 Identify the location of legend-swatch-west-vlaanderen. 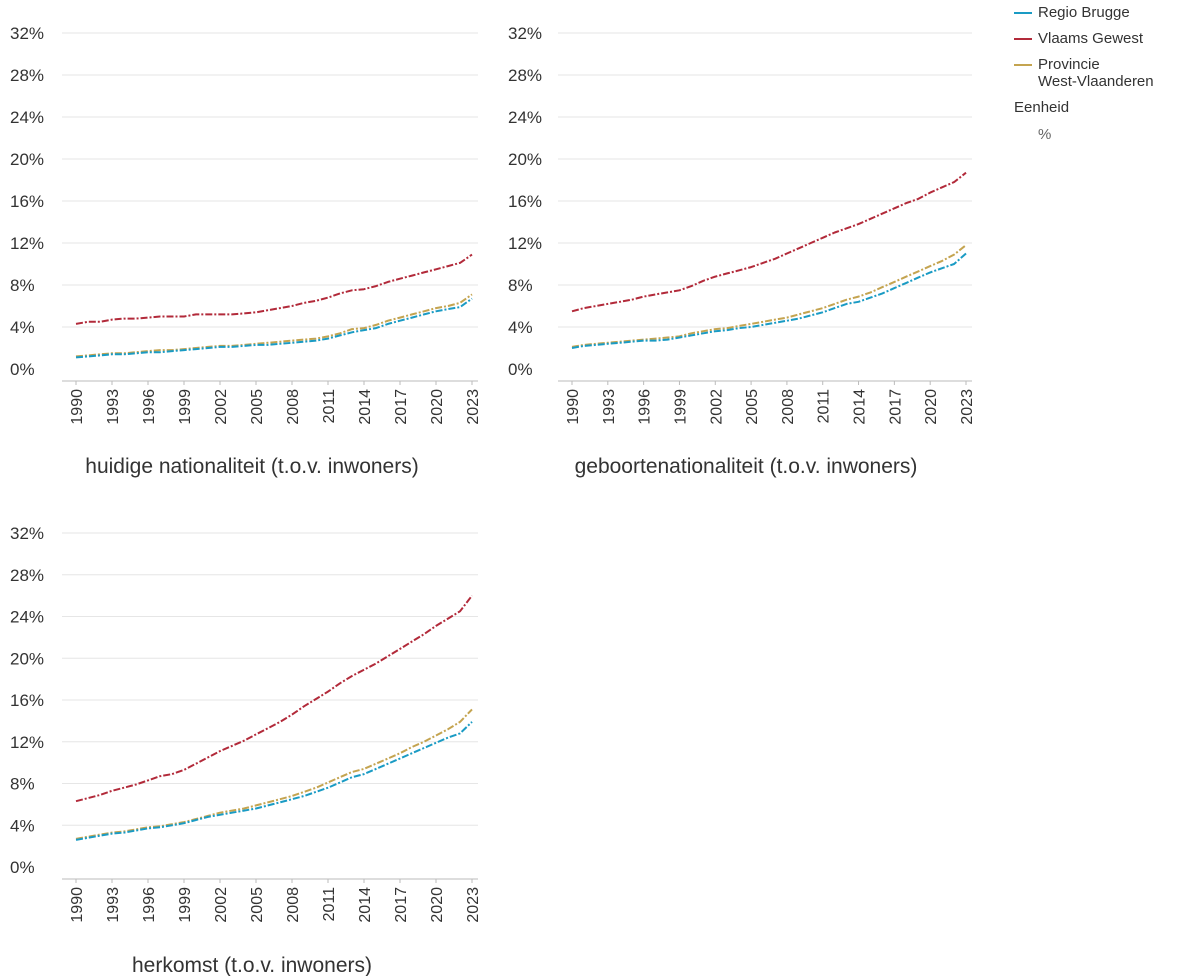
(1023, 65).